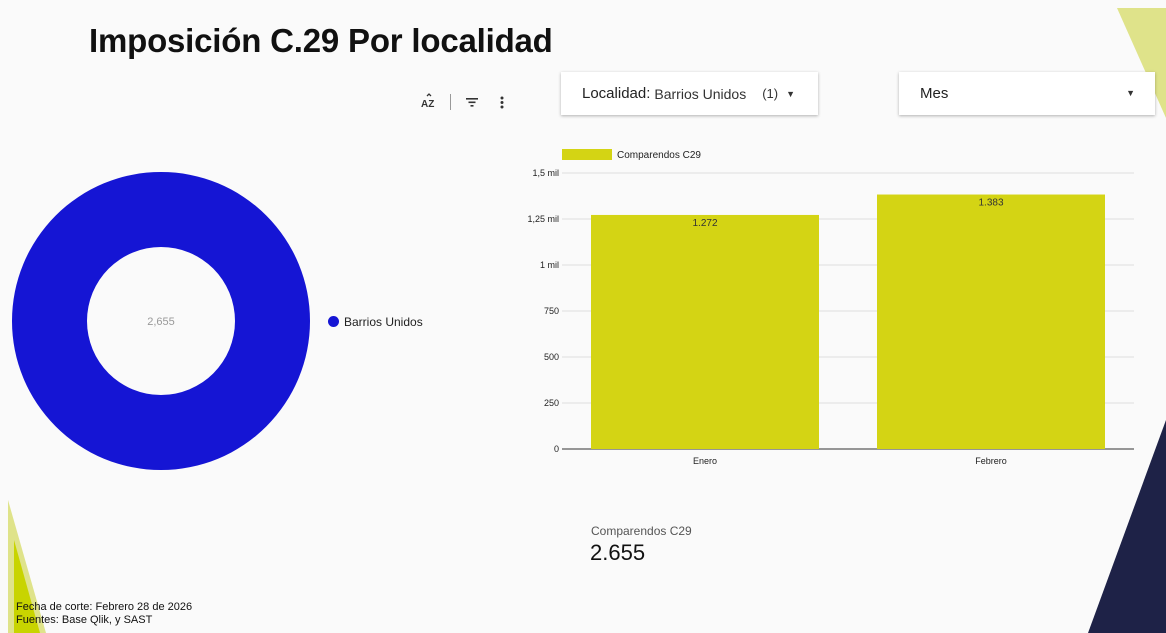 Image resolution: width=1166 pixels, height=633 pixels. I want to click on bar-legend-label: Comparendos C29, so click(659, 155).